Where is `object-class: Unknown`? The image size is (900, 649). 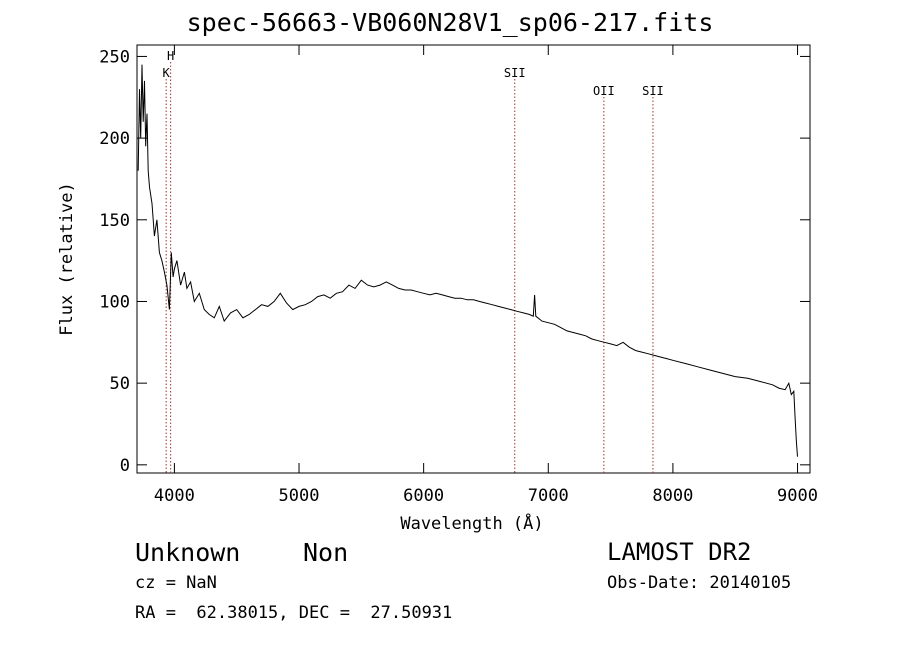 object-class: Unknown is located at coordinates (188, 552).